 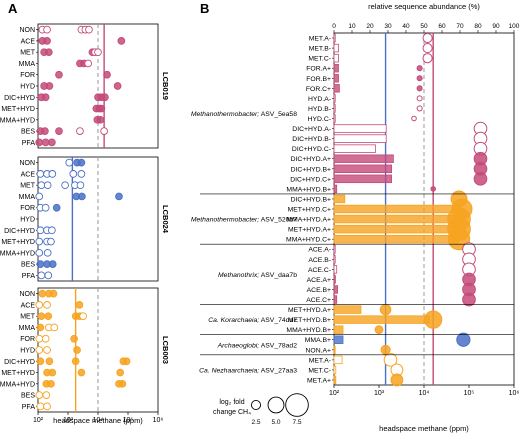 What do you see at coordinates (278, 275) in the screenshot?
I see `group-label-asv: ASV_daa7b` at bounding box center [278, 275].